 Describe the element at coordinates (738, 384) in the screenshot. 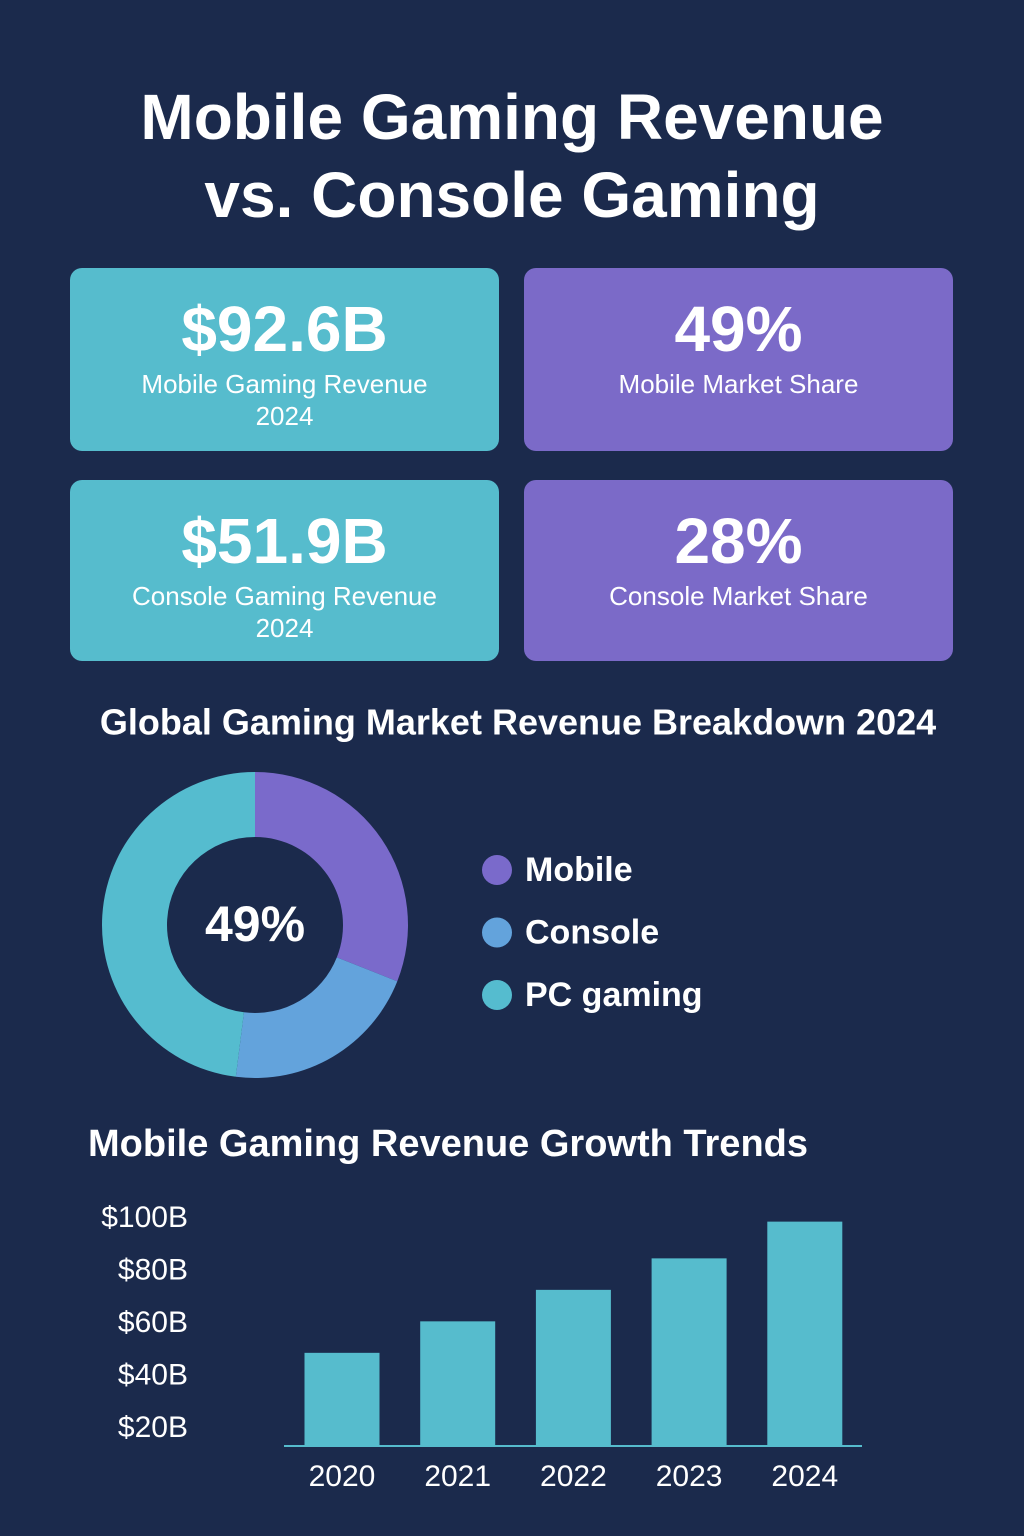

I see `stat-label: Mobile Market Share` at that location.